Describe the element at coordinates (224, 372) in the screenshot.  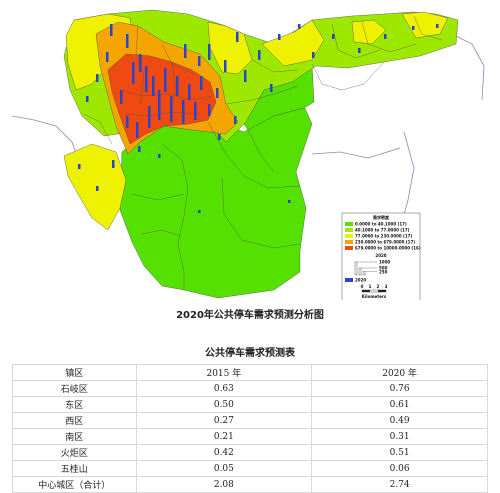
I see `column-header-2015: 2015 年` at that location.